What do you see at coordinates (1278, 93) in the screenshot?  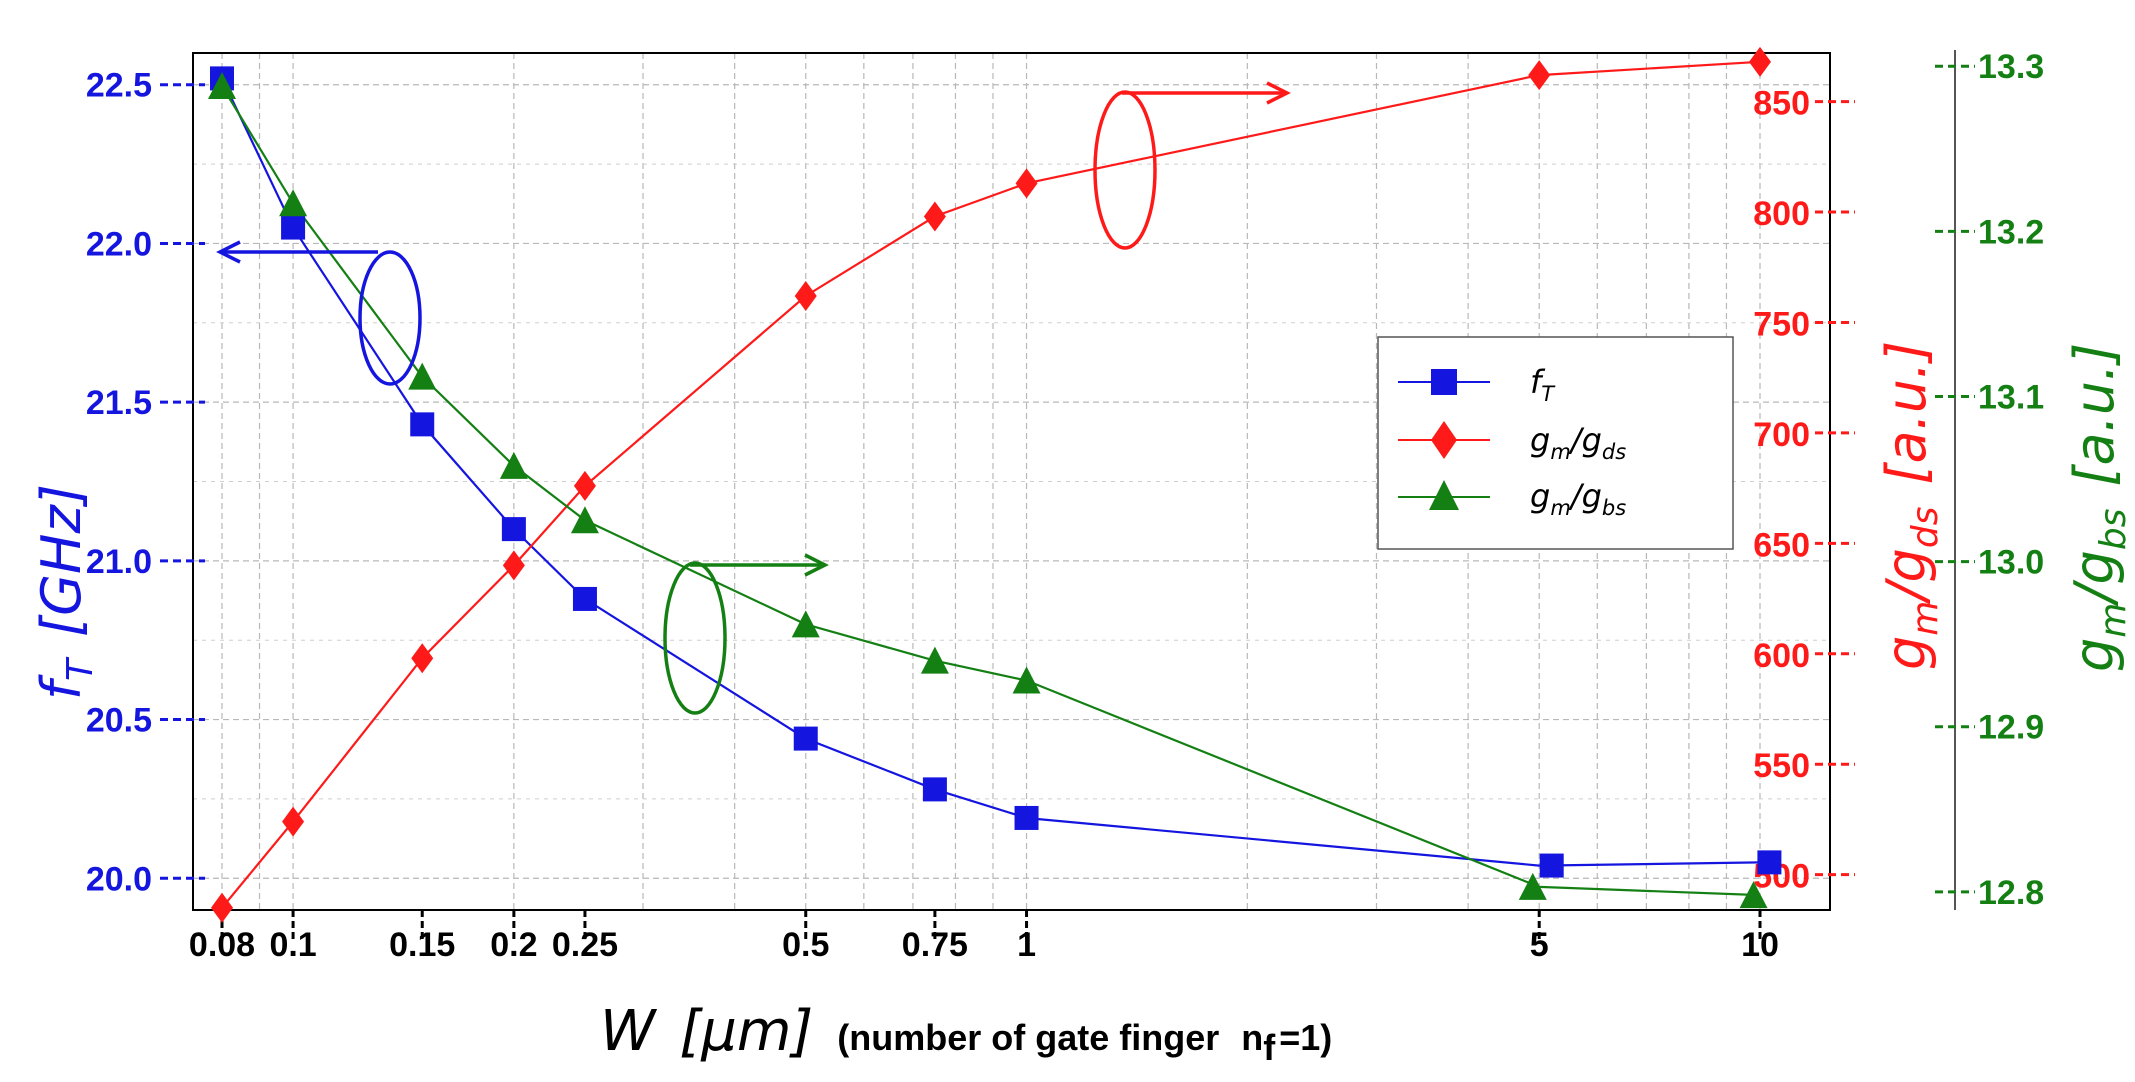 I see `gds-axis-arrow-head` at bounding box center [1278, 93].